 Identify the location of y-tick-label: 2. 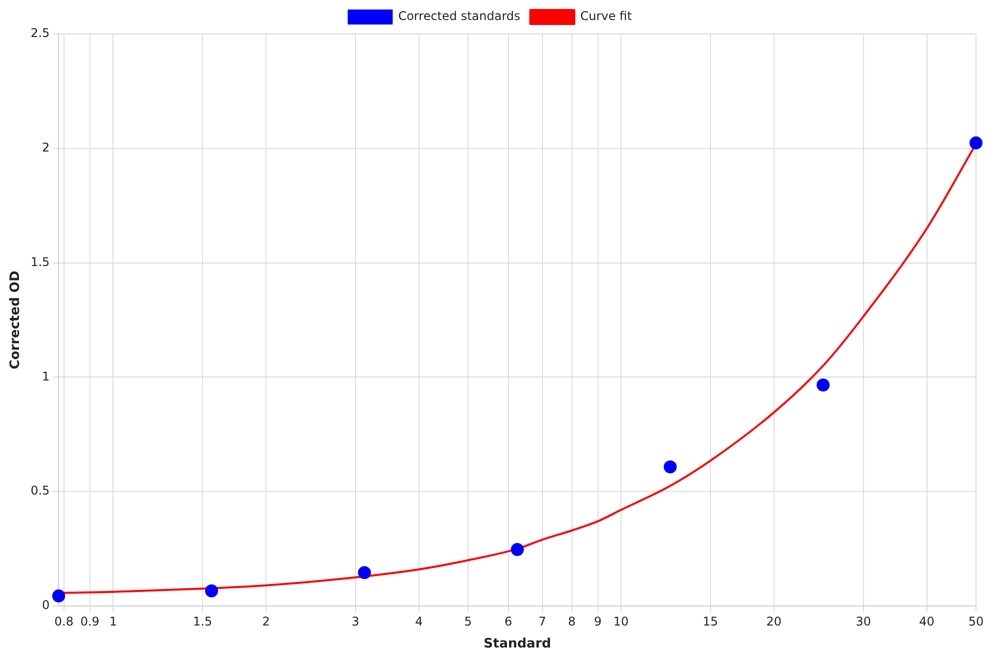
(46, 147).